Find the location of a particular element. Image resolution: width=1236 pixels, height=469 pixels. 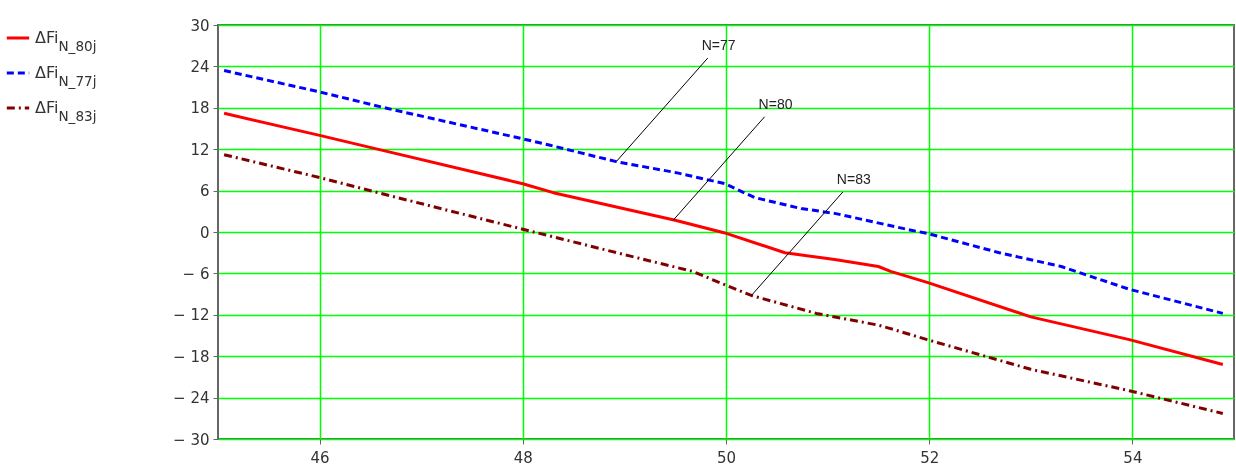

y-tick-label: 12 is located at coordinates (200, 149).